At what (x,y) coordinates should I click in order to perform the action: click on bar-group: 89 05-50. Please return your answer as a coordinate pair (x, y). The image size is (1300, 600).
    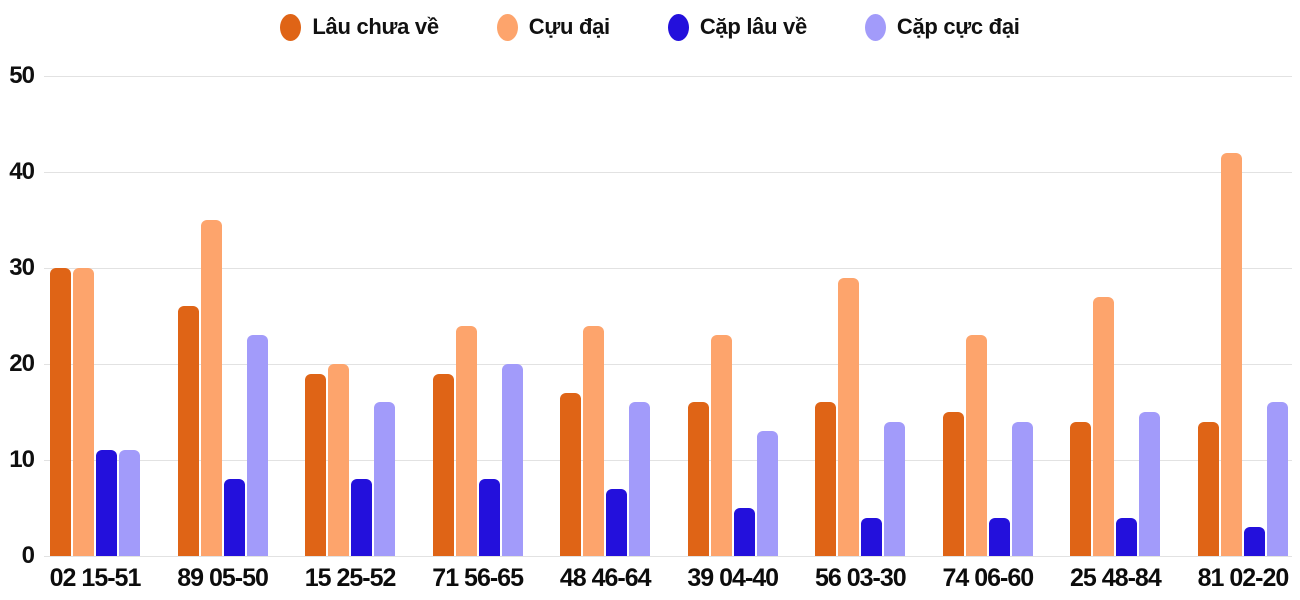
    Looking at the image, I should click on (223, 338).